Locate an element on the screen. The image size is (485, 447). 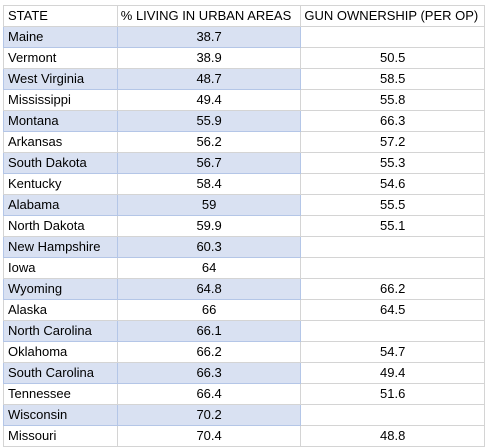
table-row: New Hampshire 60.3 is located at coordinates (244, 247).